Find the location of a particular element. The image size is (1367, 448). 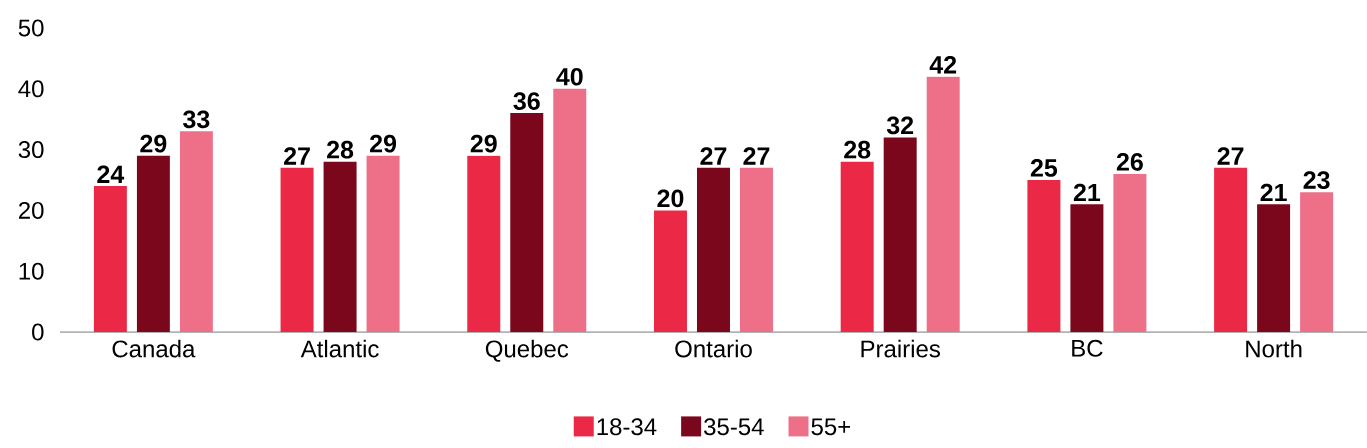

y-tick-label: 20 is located at coordinates (31, 210).